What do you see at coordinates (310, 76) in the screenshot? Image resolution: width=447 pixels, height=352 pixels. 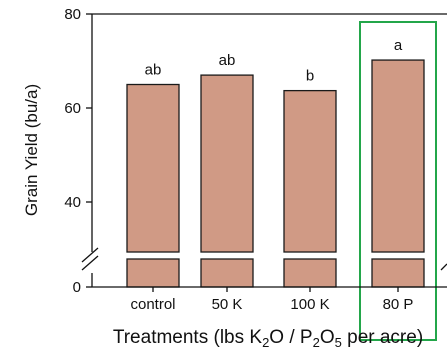 I see `significance-letter: b` at bounding box center [310, 76].